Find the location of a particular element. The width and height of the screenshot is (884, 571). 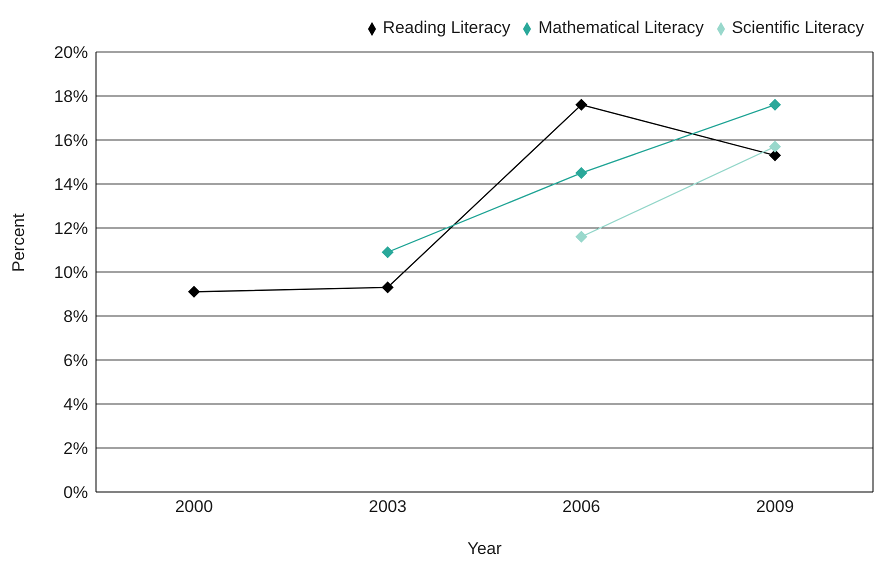

legend-label: Reading Literacy is located at coordinates (446, 27).